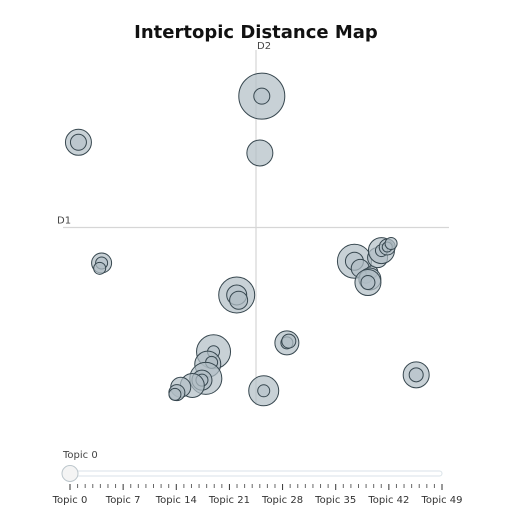 Image resolution: width=512 pixels, height=512 pixels. I want to click on slider-tick-label: Topic 14, so click(176, 500).